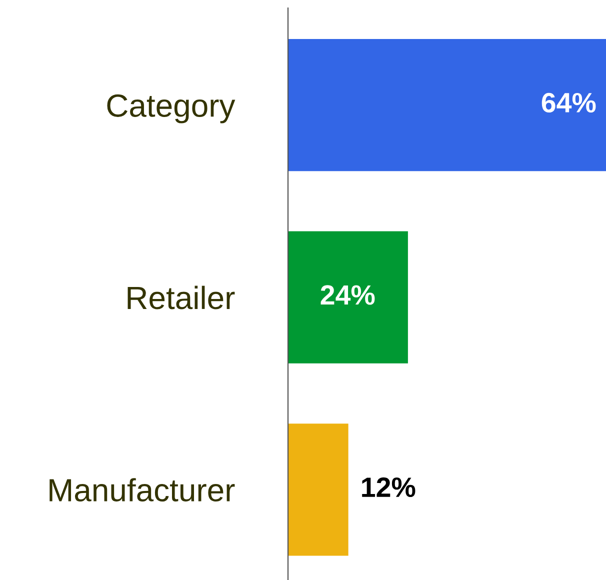 The height and width of the screenshot is (580, 606). What do you see at coordinates (171, 109) in the screenshot?
I see `y-tick-label: Category` at bounding box center [171, 109].